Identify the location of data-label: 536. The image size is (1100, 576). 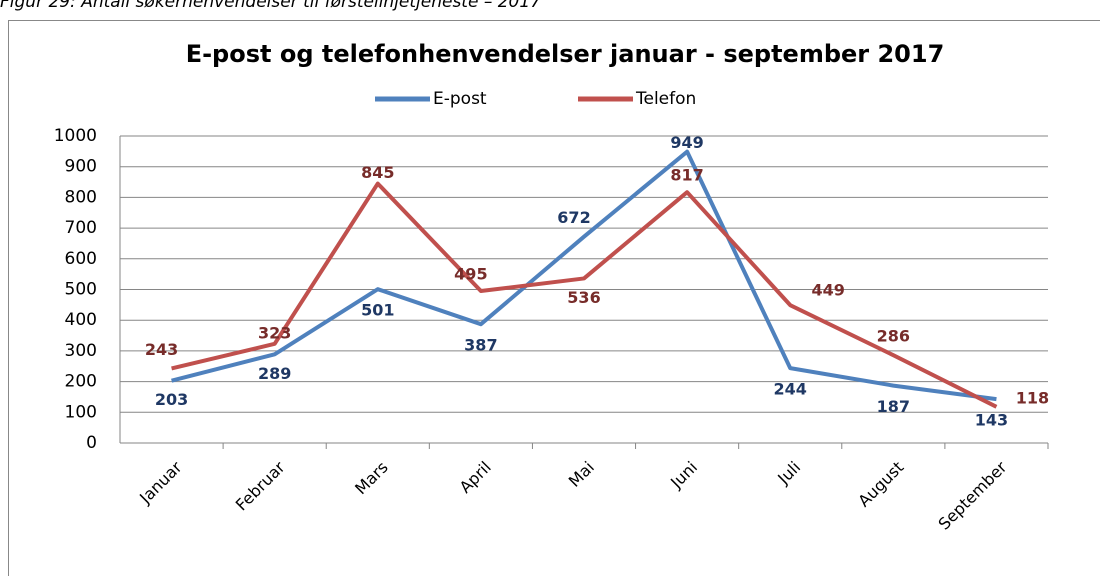
(583, 297).